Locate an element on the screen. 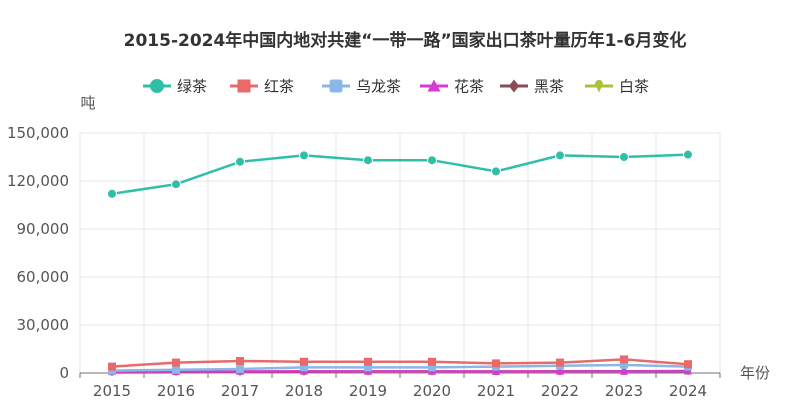 This screenshot has height=414, width=800. y-tick-label: 0 is located at coordinates (64, 373).